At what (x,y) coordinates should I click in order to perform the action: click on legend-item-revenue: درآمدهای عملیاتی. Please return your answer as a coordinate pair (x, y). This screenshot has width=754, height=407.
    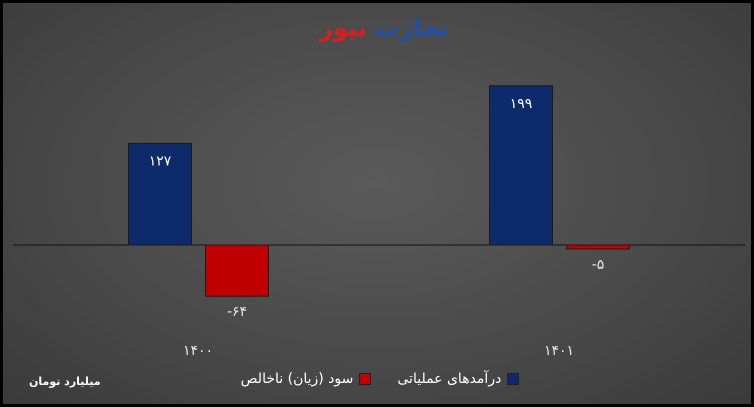
    Looking at the image, I should click on (458, 379).